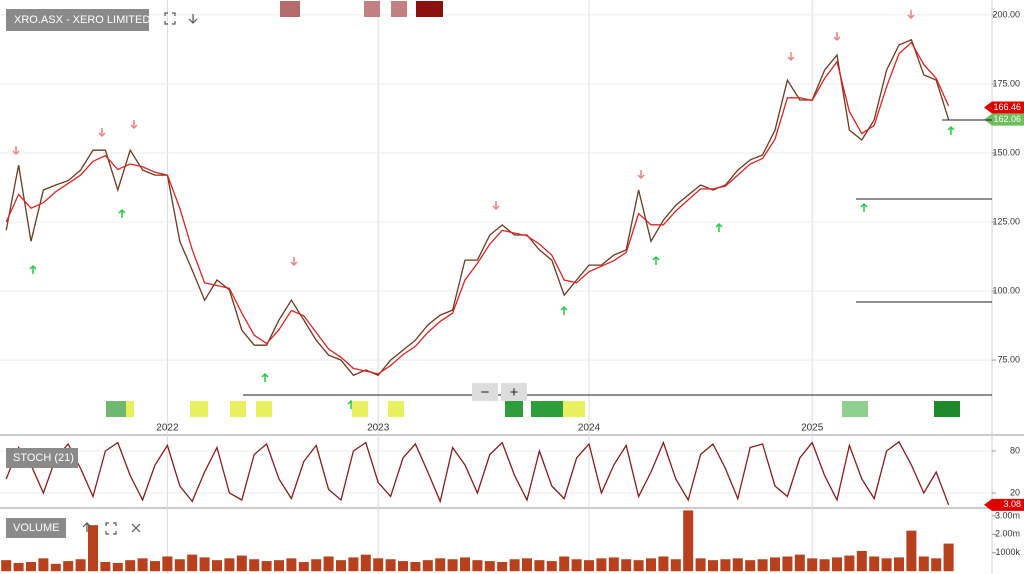 The image size is (1024, 574). I want to click on zoom-in-button, so click(514, 392).